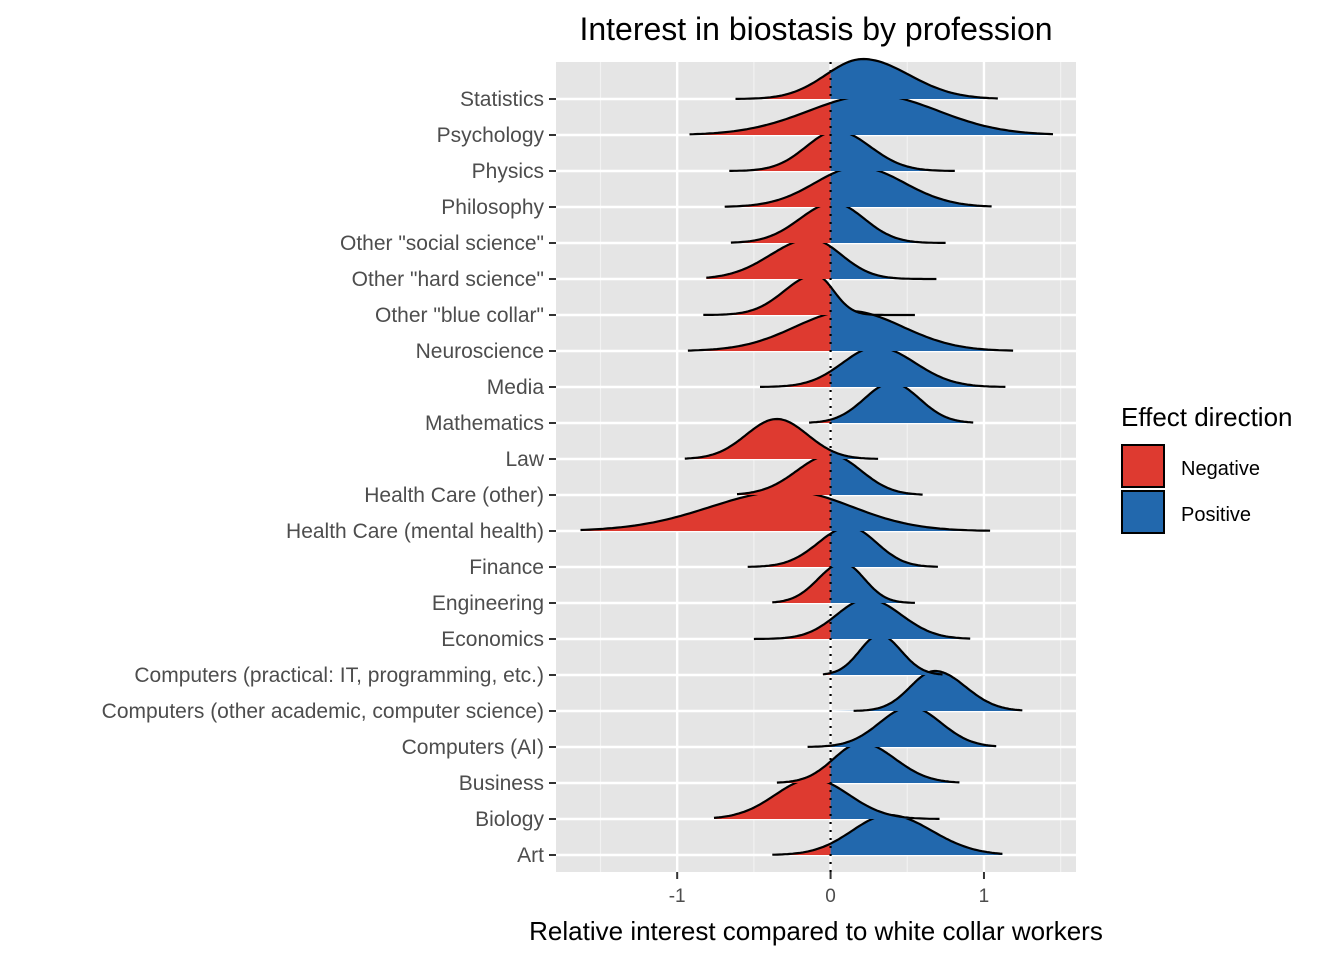  Describe the element at coordinates (473, 747) in the screenshot. I see `y-tick-label: Computers (AI)` at that location.